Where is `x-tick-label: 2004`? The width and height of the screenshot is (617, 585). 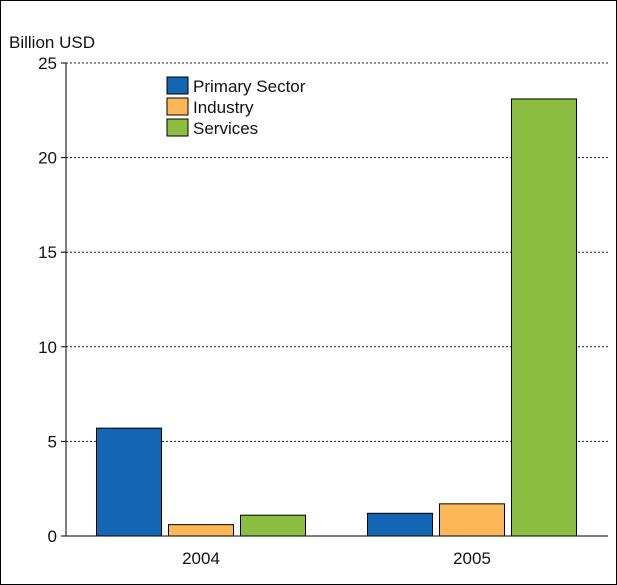 x-tick-label: 2004 is located at coordinates (201, 558).